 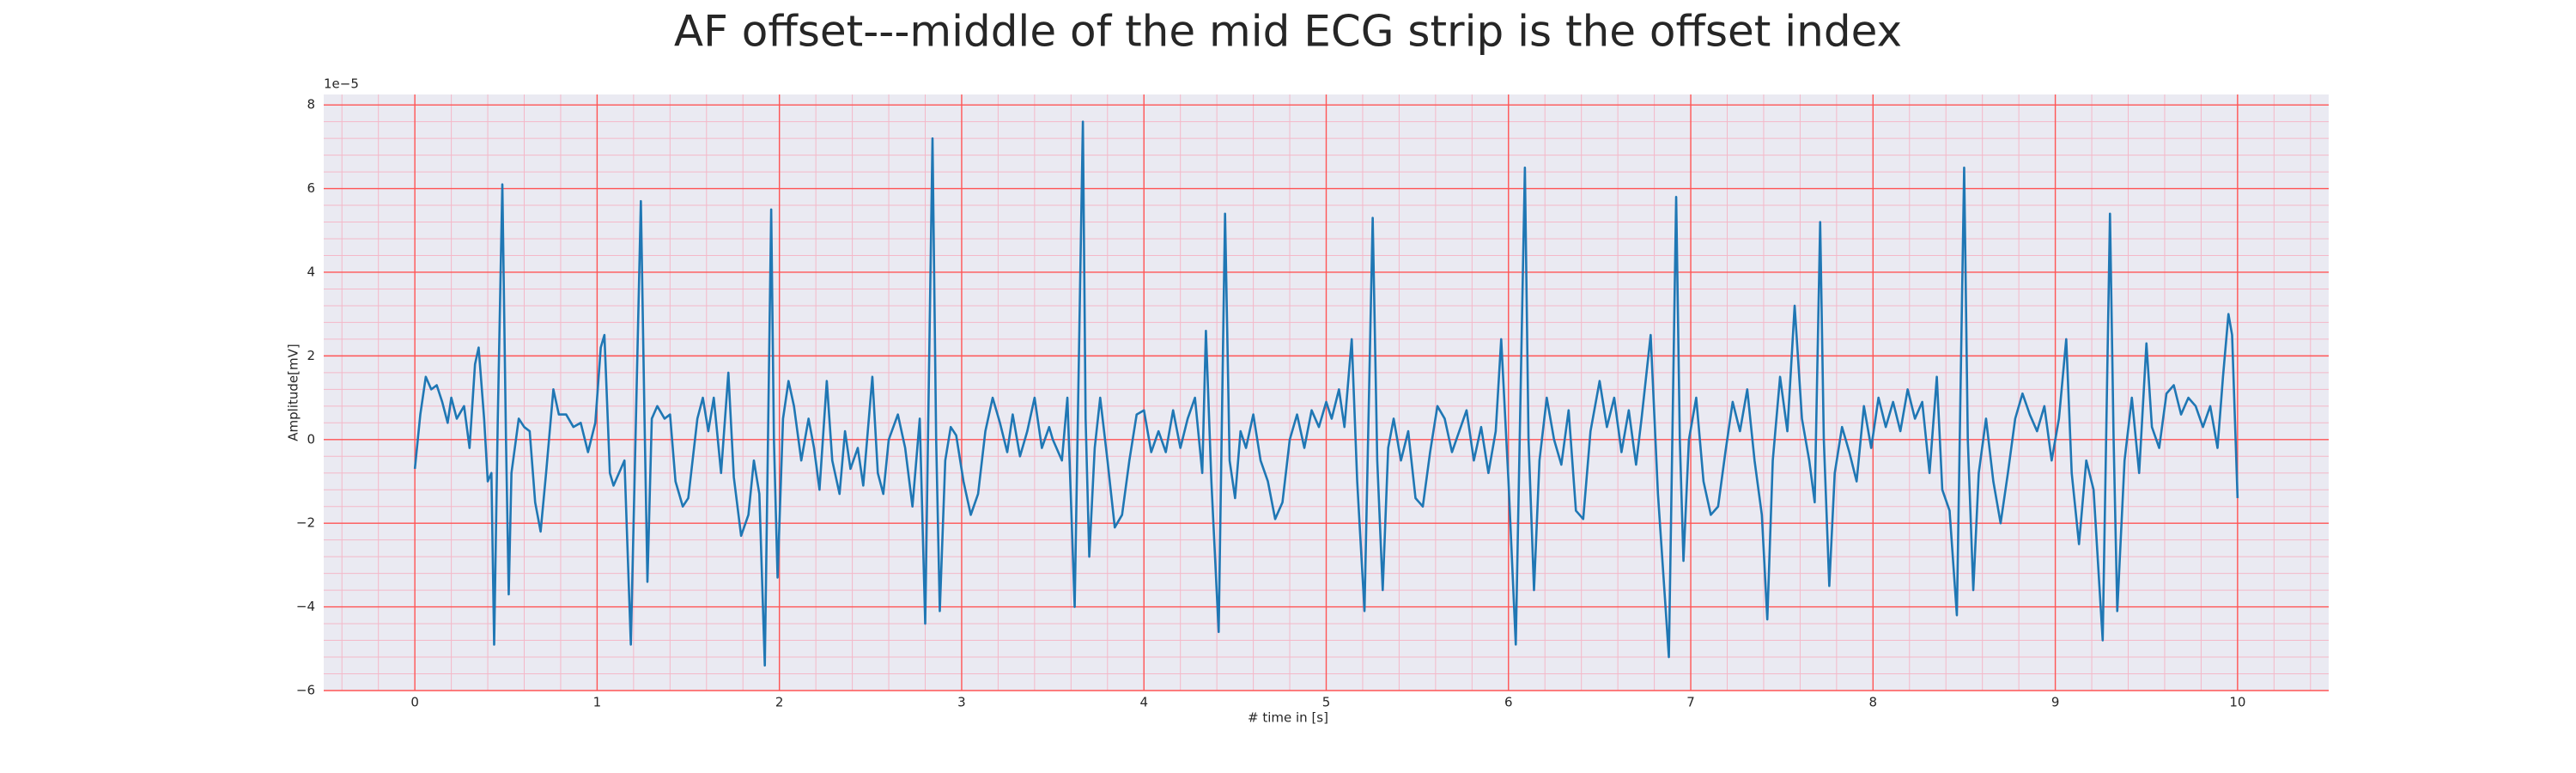 I want to click on x-tick-label: 8, so click(x=1873, y=702).